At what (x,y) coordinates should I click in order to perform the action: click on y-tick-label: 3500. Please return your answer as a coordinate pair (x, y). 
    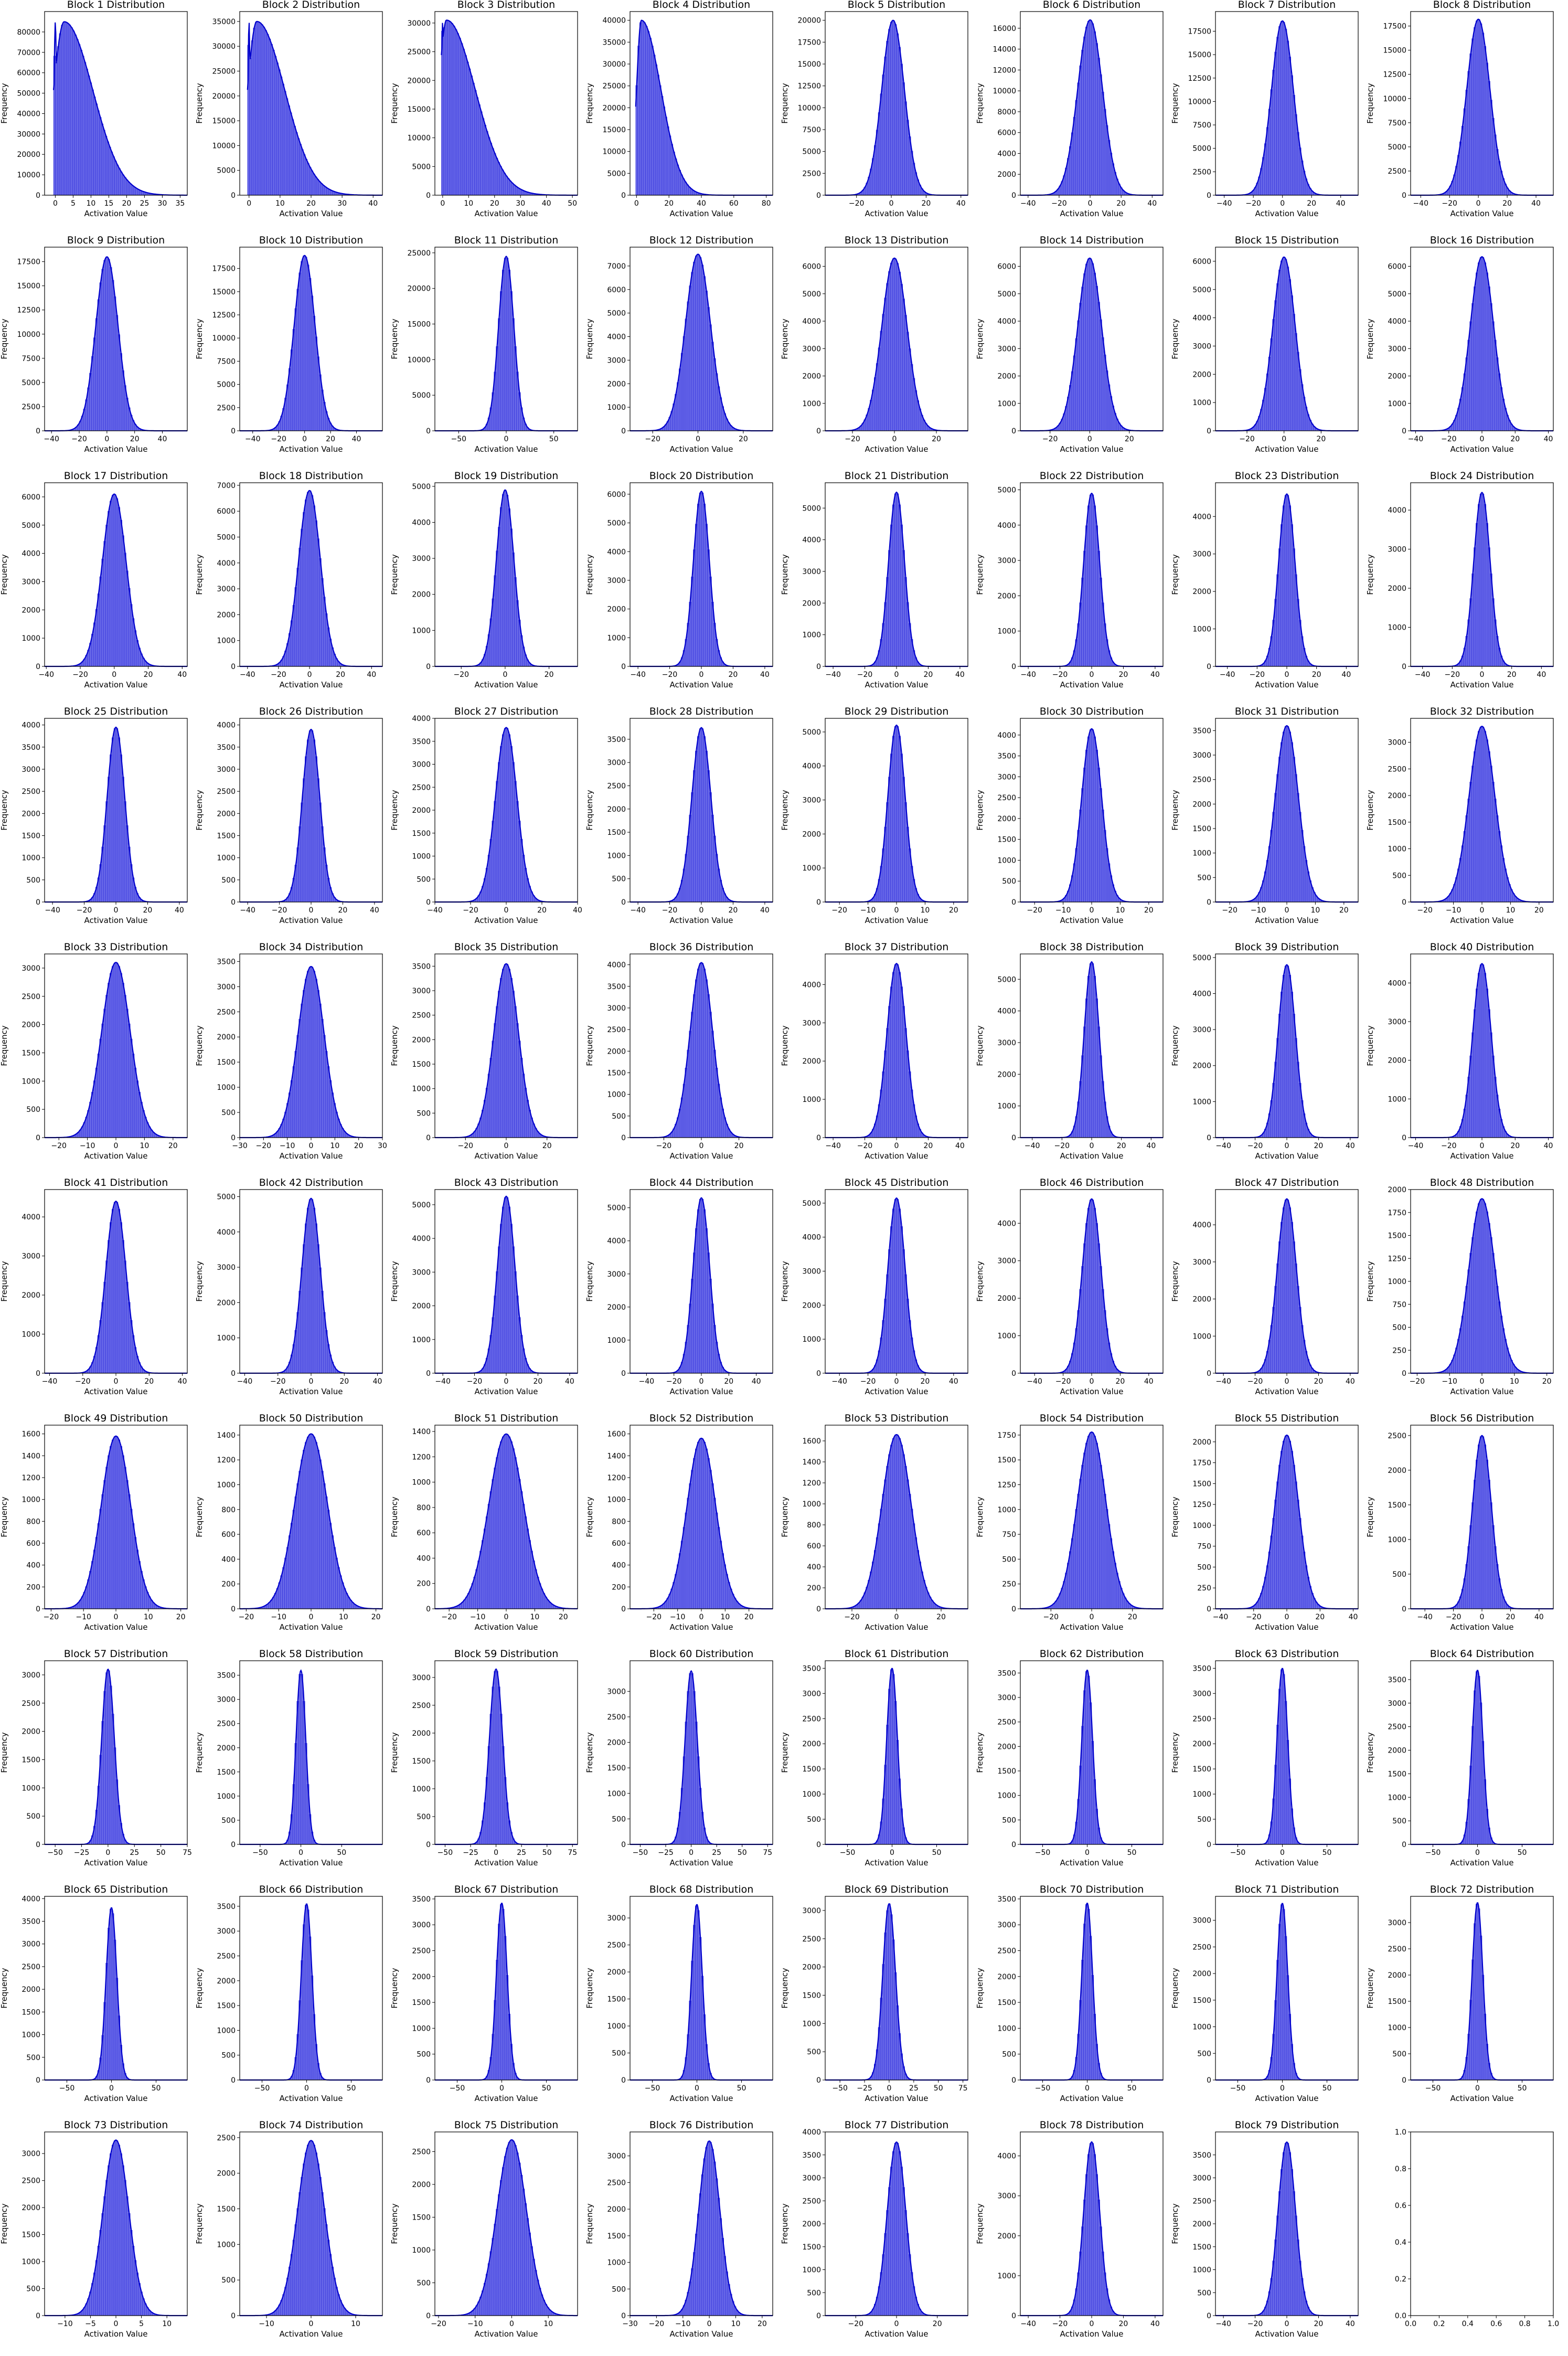
    Looking at the image, I should click on (421, 742).